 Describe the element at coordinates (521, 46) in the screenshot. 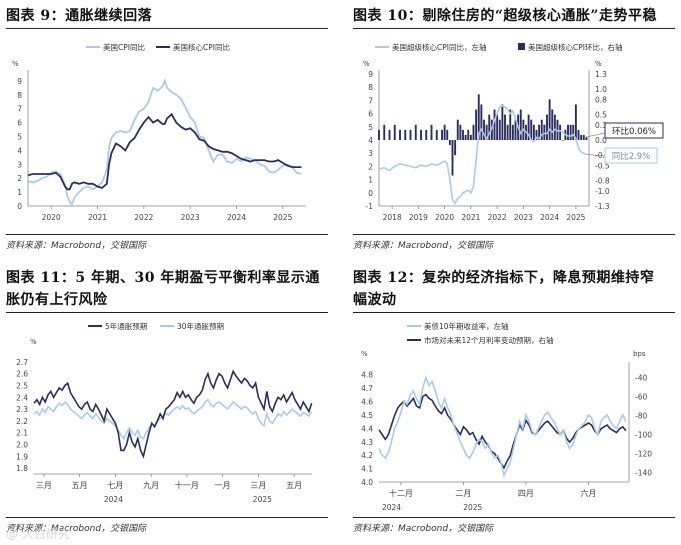

I see `legend-swatch` at that location.